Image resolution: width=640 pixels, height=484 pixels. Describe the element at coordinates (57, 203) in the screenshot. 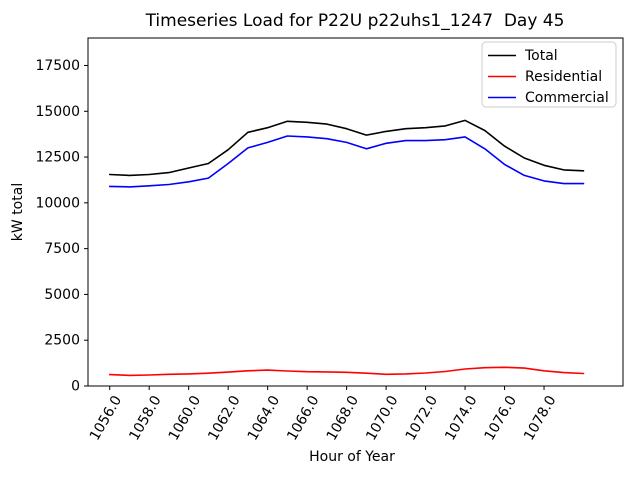

I see `y-tick-label: 10000` at that location.